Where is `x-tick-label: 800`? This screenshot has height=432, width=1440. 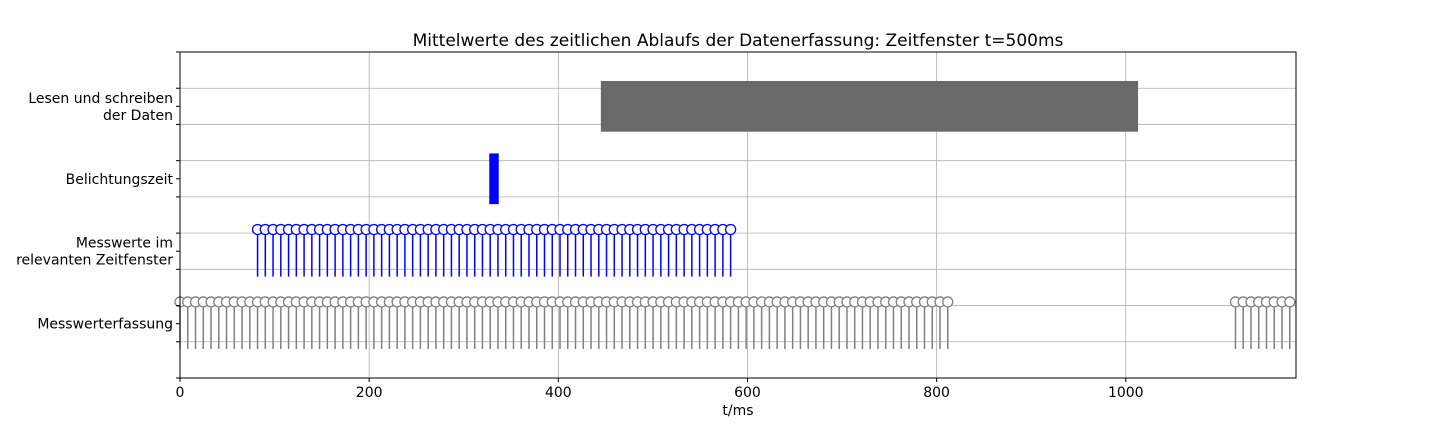 x-tick-label: 800 is located at coordinates (936, 393).